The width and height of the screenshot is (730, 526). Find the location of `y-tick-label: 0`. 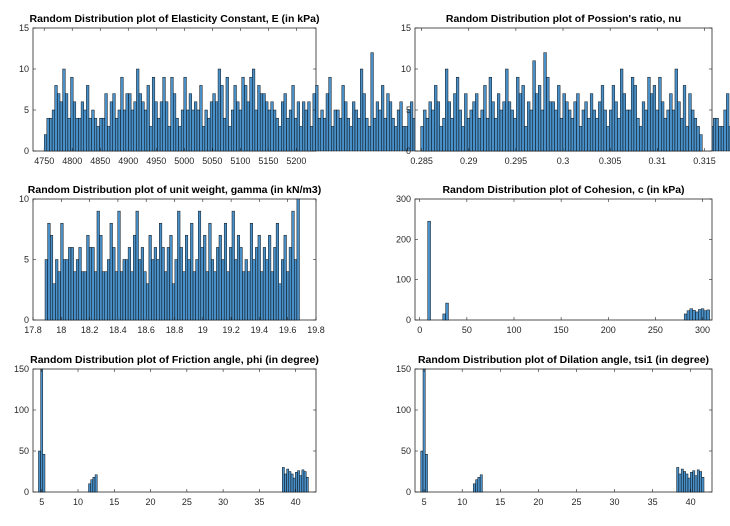

y-tick-label: 0 is located at coordinates (26, 320).